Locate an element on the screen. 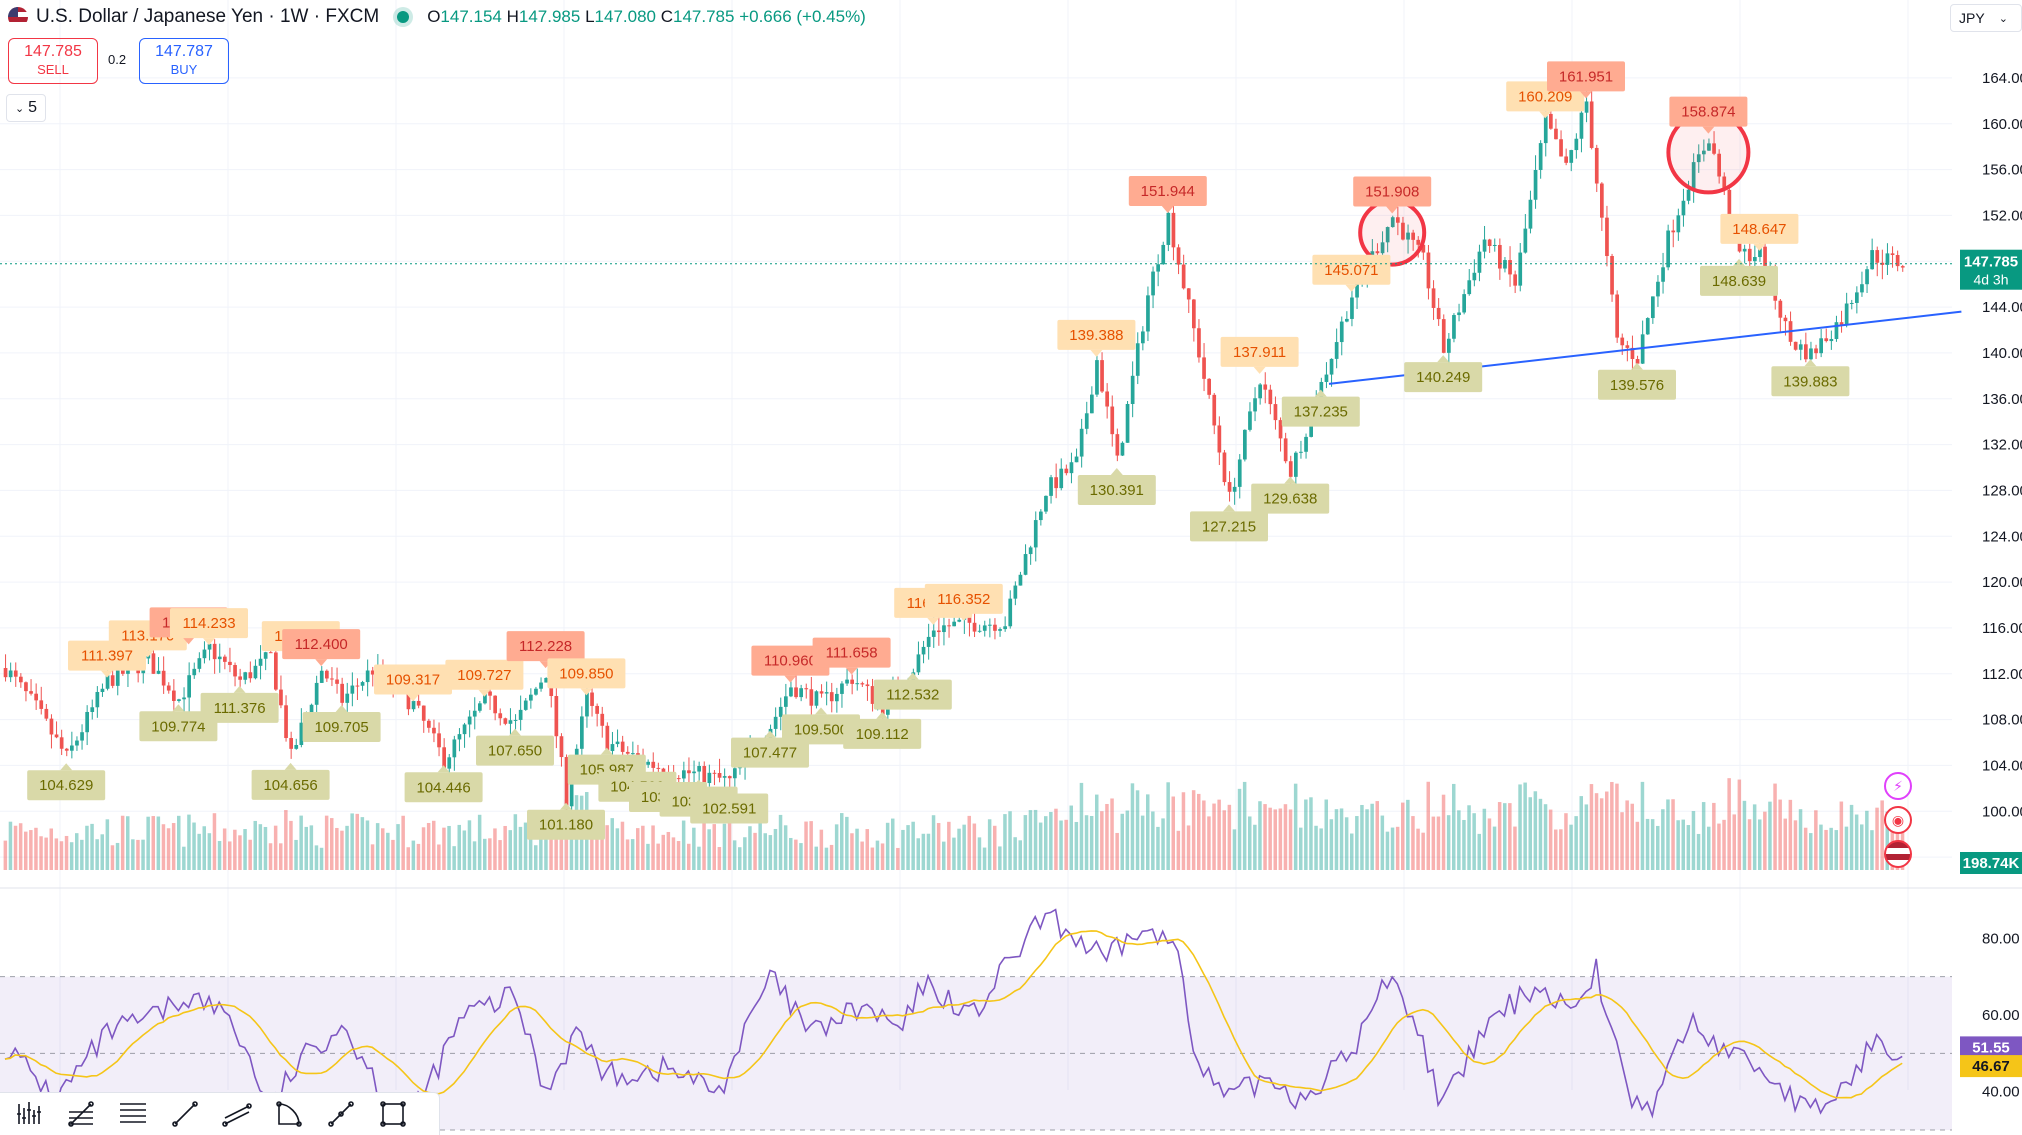  sell-button: 147.785 SELL is located at coordinates (53, 61).